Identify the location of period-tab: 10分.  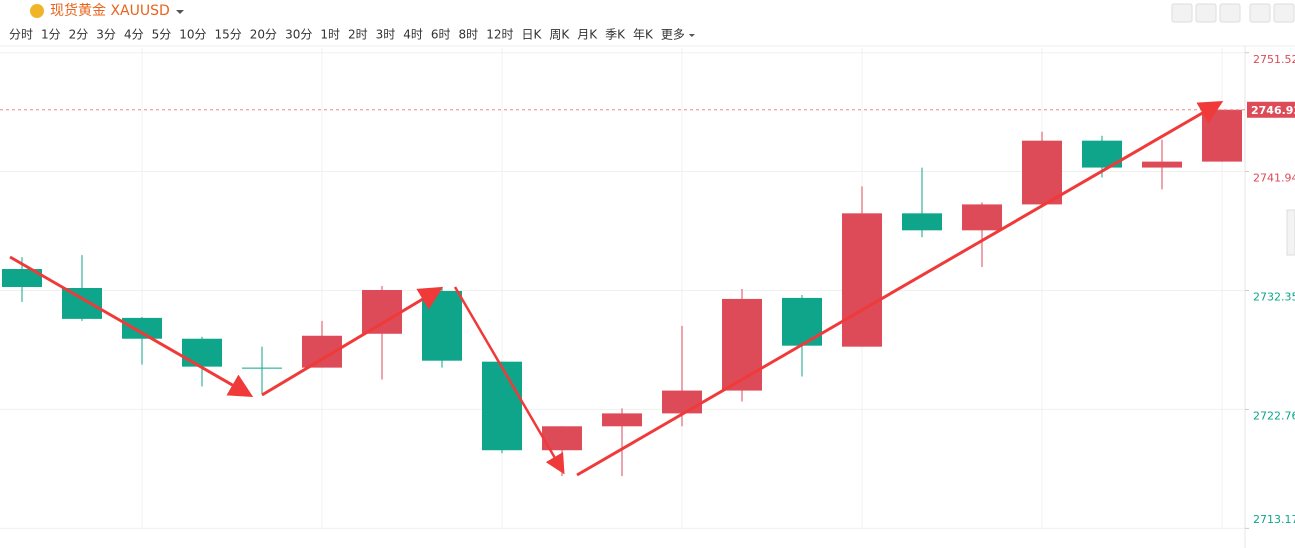
(192, 35).